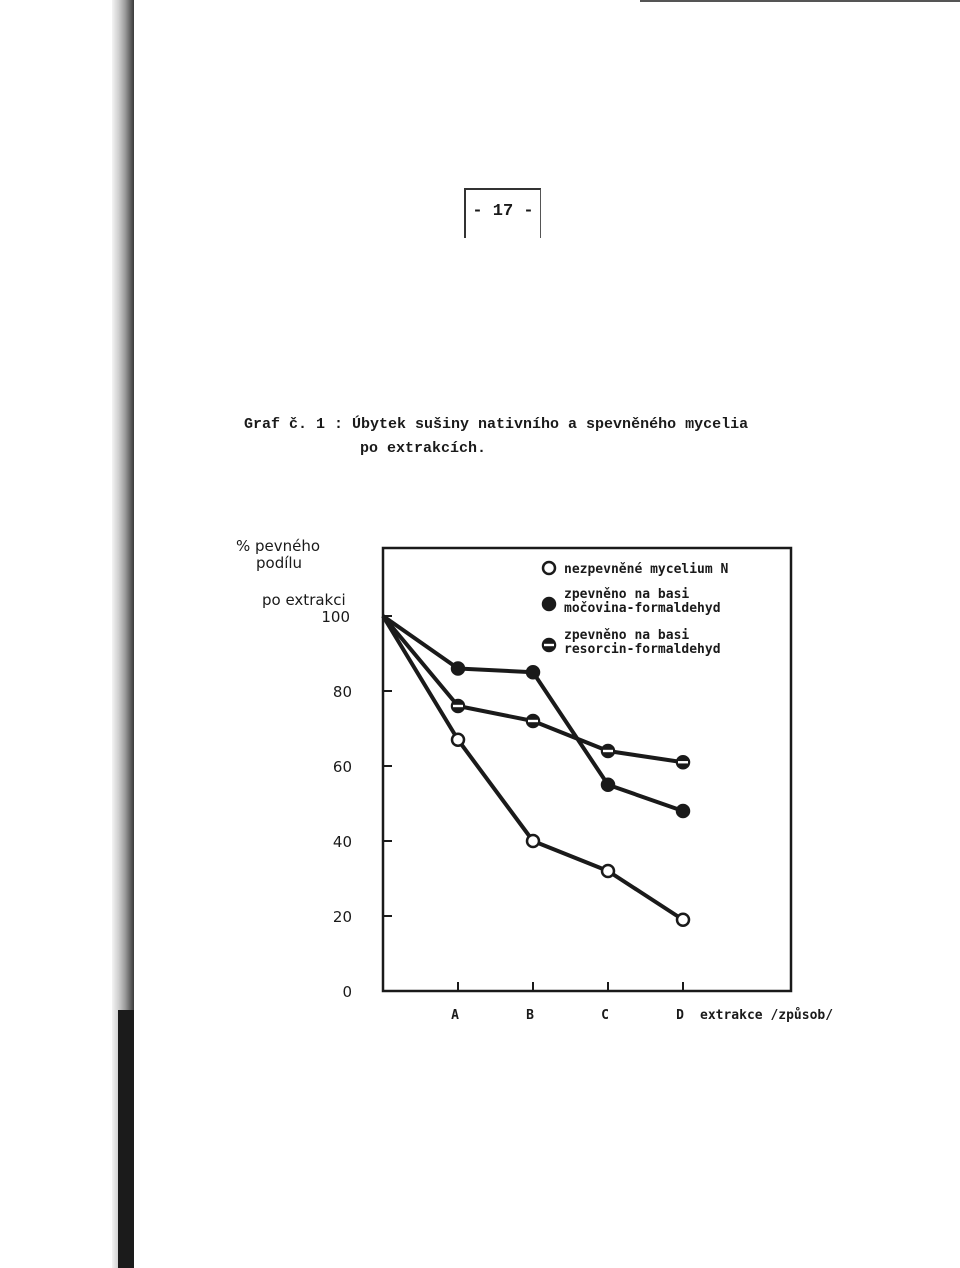 The image size is (960, 1268). What do you see at coordinates (423, 448) in the screenshot?
I see `caption-line-2: po extrakcích.` at bounding box center [423, 448].